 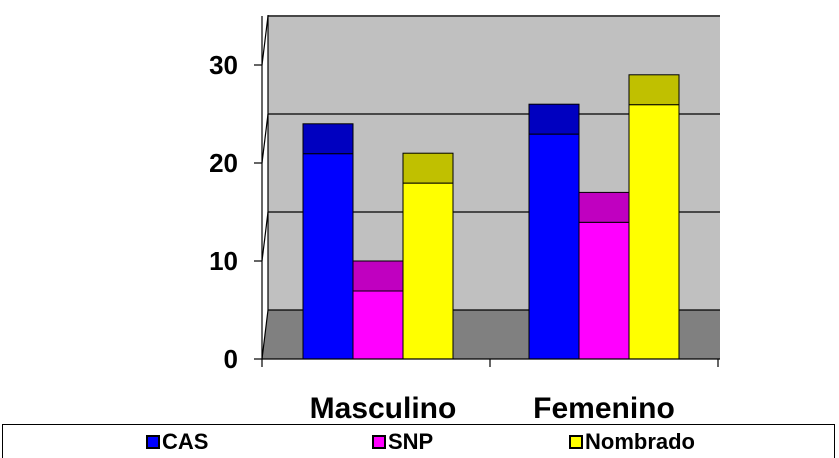 What do you see at coordinates (411, 441) in the screenshot?
I see `legend-label-snp: SNP` at bounding box center [411, 441].